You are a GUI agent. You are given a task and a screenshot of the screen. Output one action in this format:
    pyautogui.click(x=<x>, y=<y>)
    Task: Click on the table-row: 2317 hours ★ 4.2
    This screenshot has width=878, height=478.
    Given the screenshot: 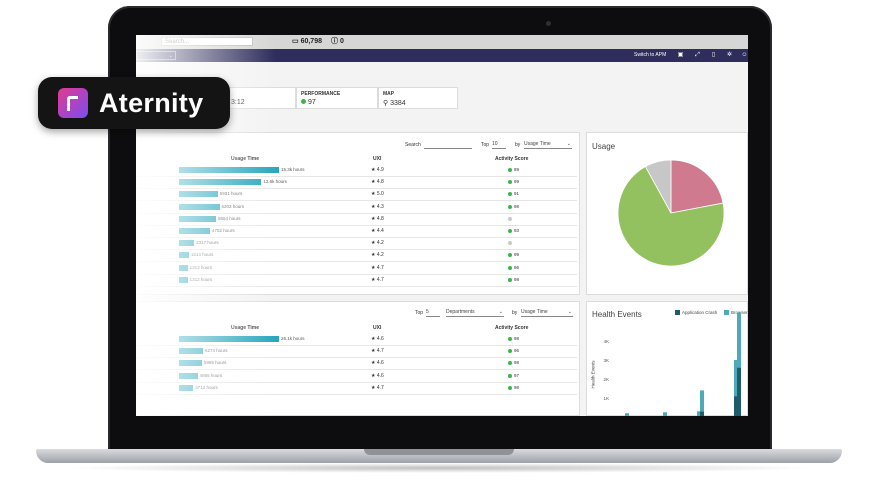 What is the action you would take?
    pyautogui.click(x=357, y=244)
    